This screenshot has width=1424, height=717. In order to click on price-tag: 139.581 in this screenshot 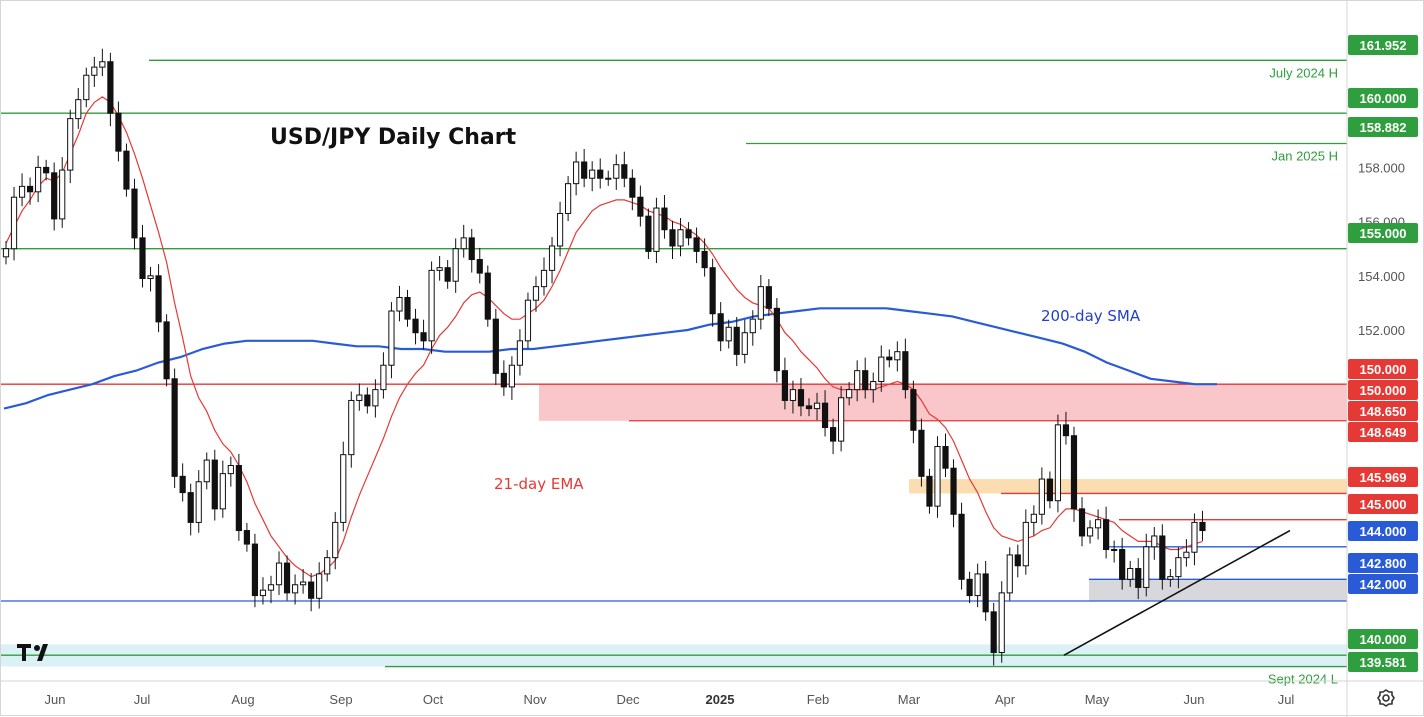, I will do `click(1383, 662)`.